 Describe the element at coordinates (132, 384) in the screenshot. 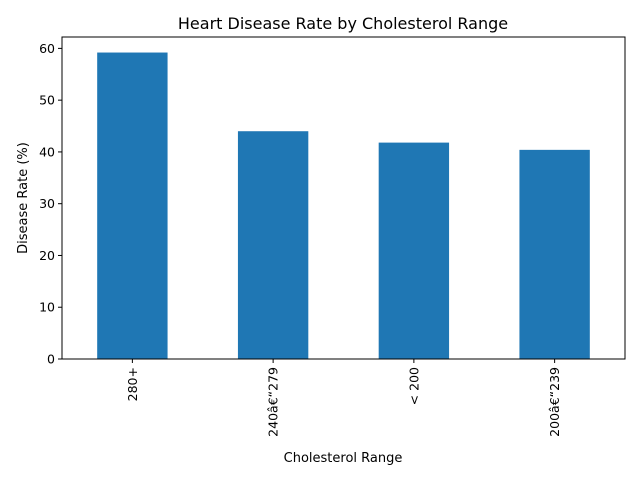

I see `x-tick-label: 280+` at that location.